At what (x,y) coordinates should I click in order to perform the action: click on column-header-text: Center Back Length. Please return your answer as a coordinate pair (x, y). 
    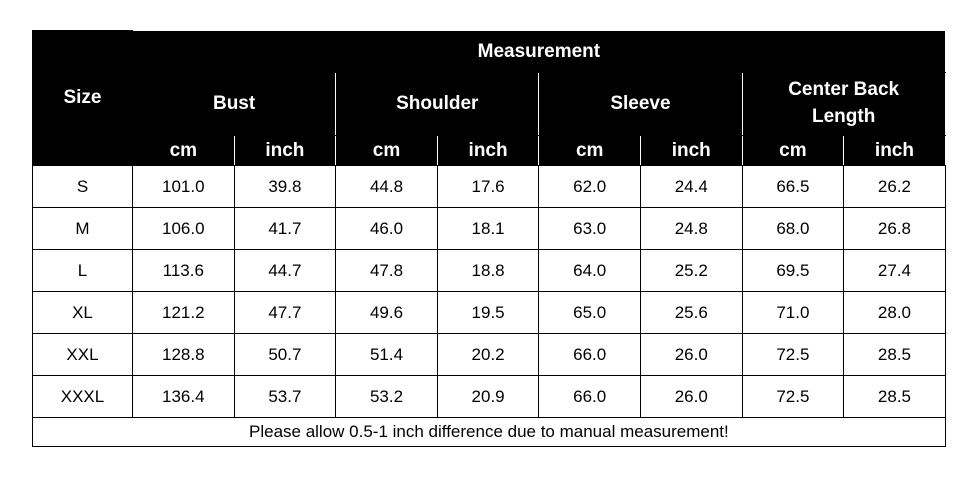
    Looking at the image, I should click on (844, 103).